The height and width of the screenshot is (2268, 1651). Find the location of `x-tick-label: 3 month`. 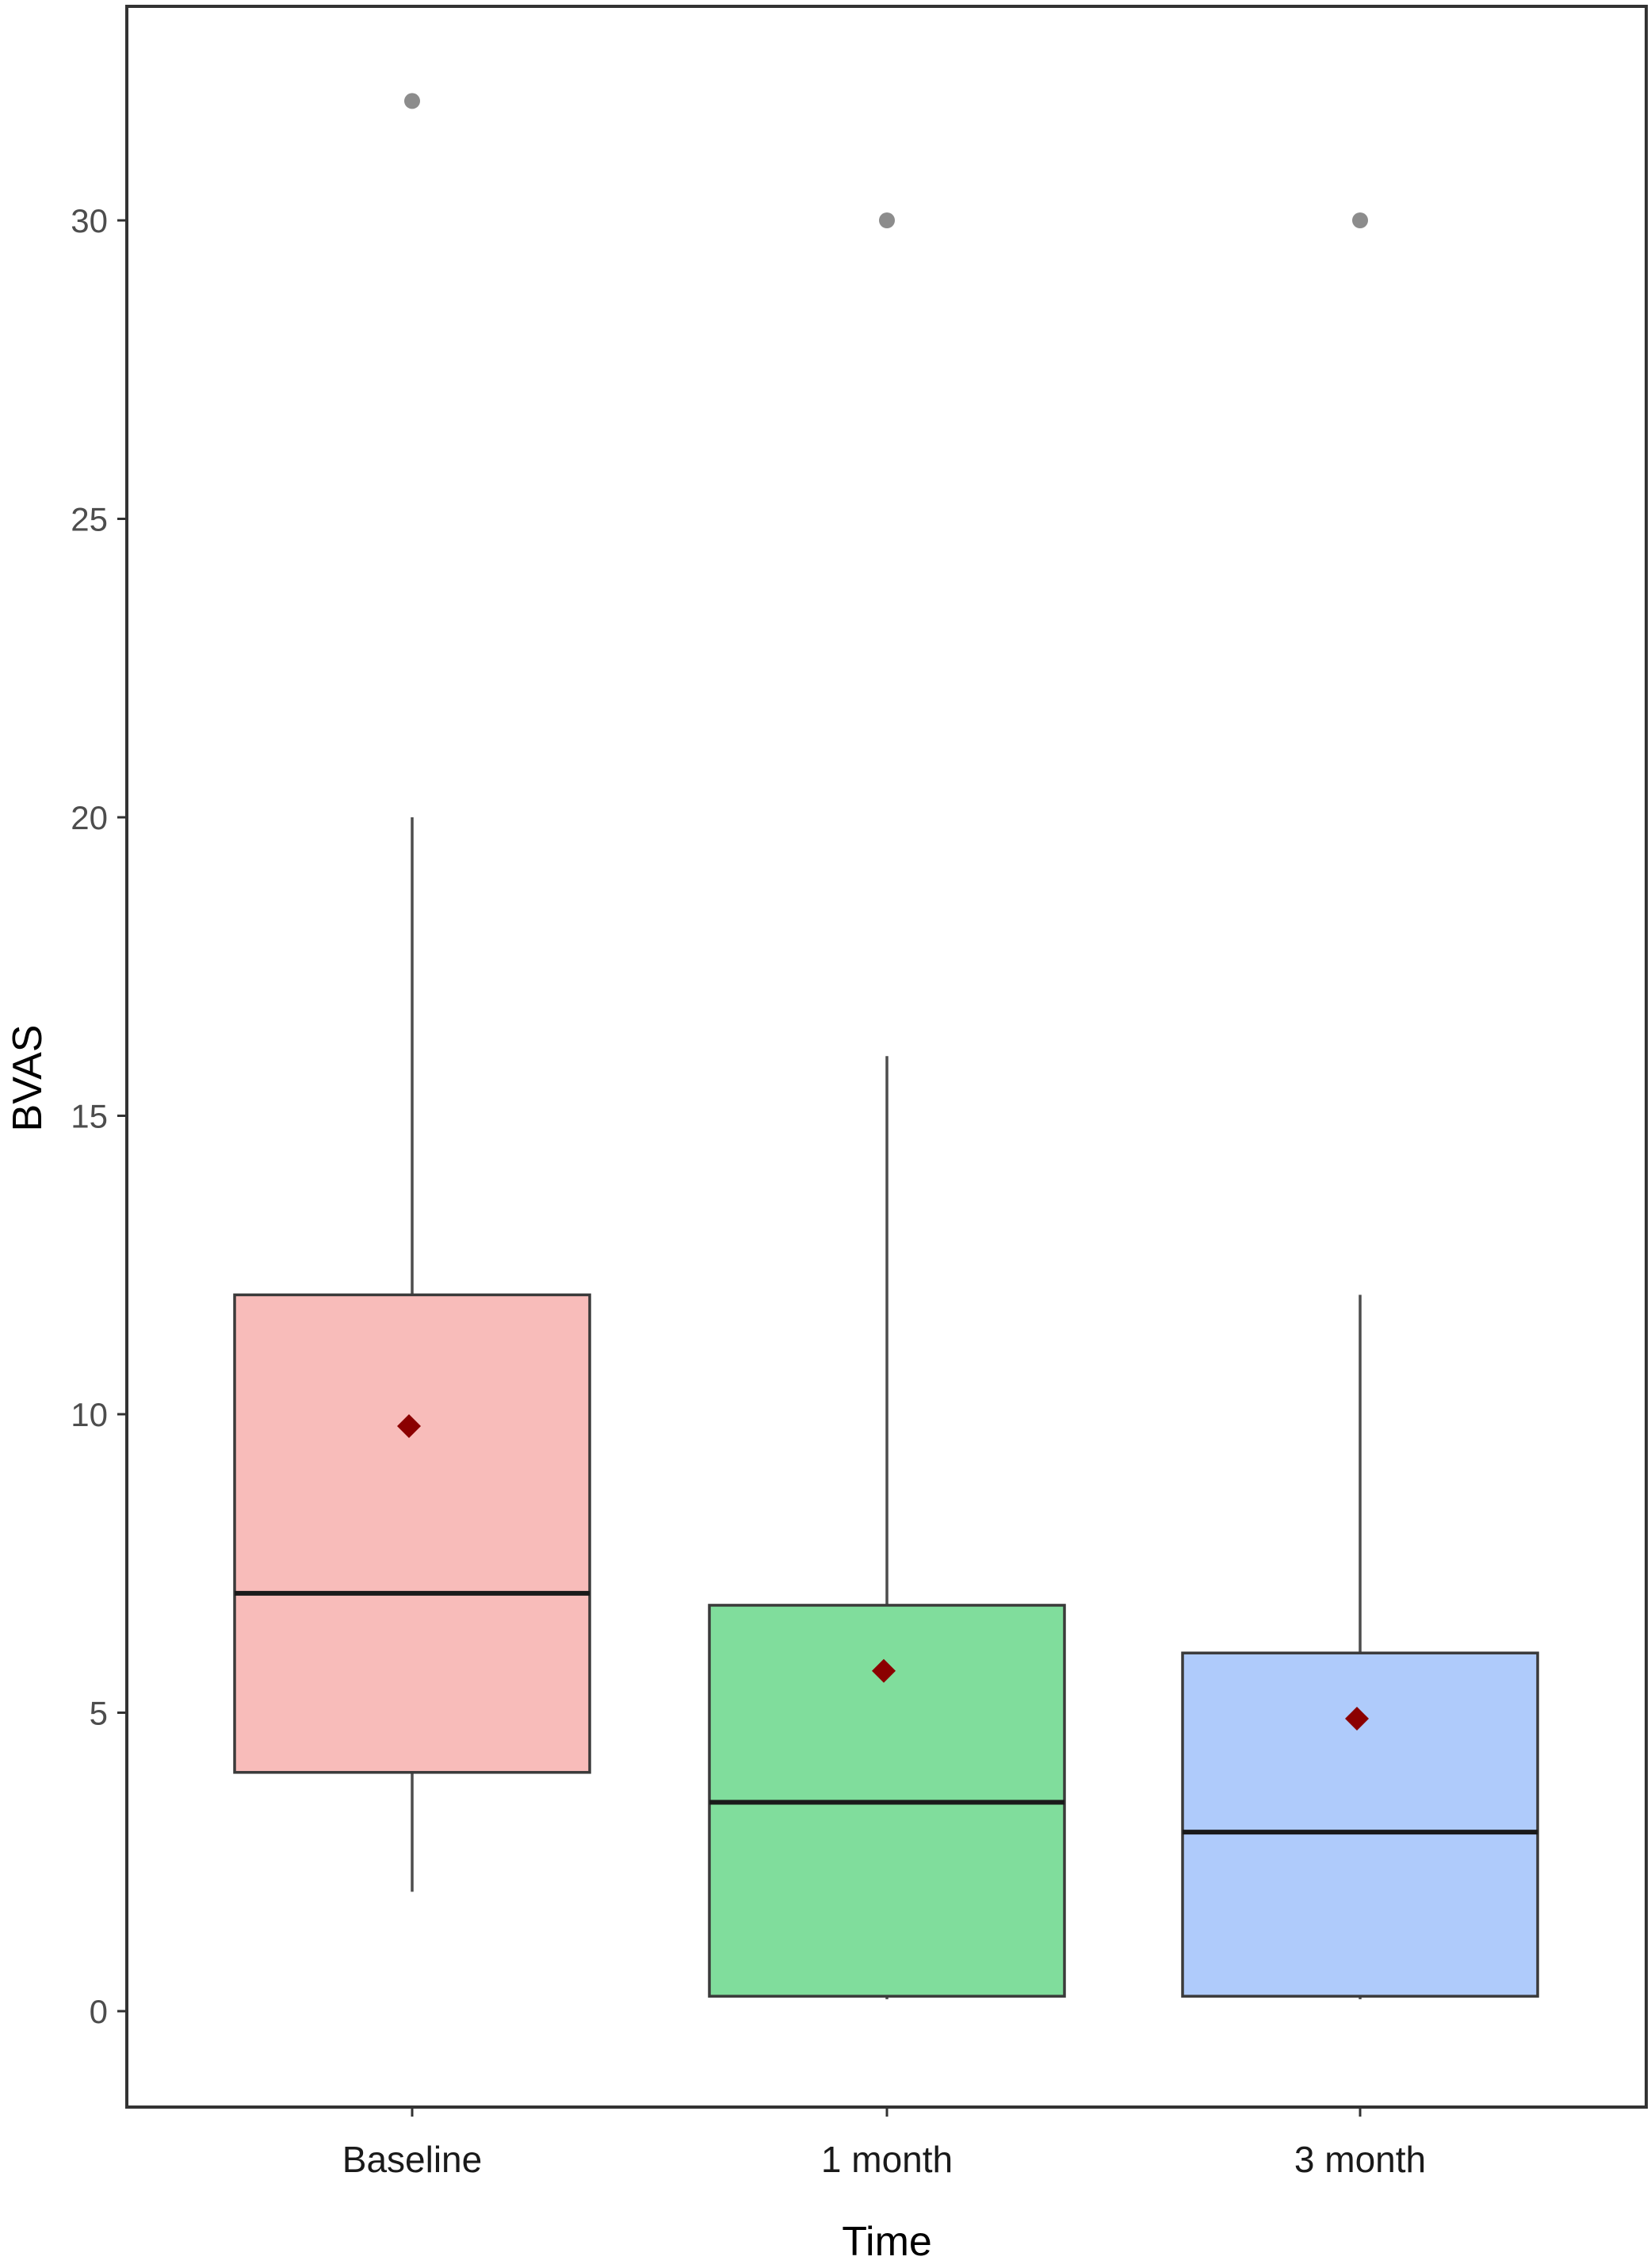

x-tick-label: 3 month is located at coordinates (1360, 2159).